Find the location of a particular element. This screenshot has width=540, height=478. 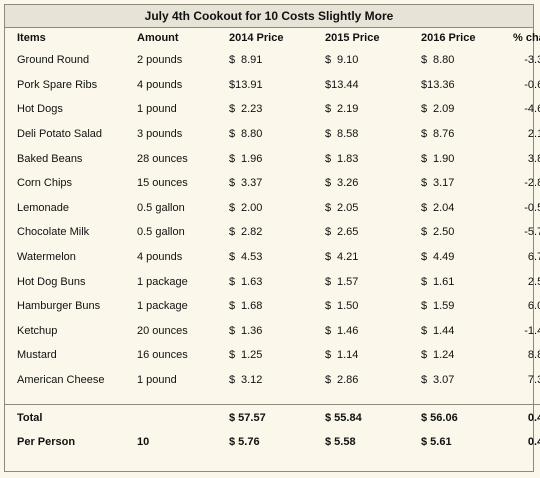

per-person-row: Per Person 10 $ 5.76 $ 5.58 $ 5.61 0.4% is located at coordinates (272, 442).